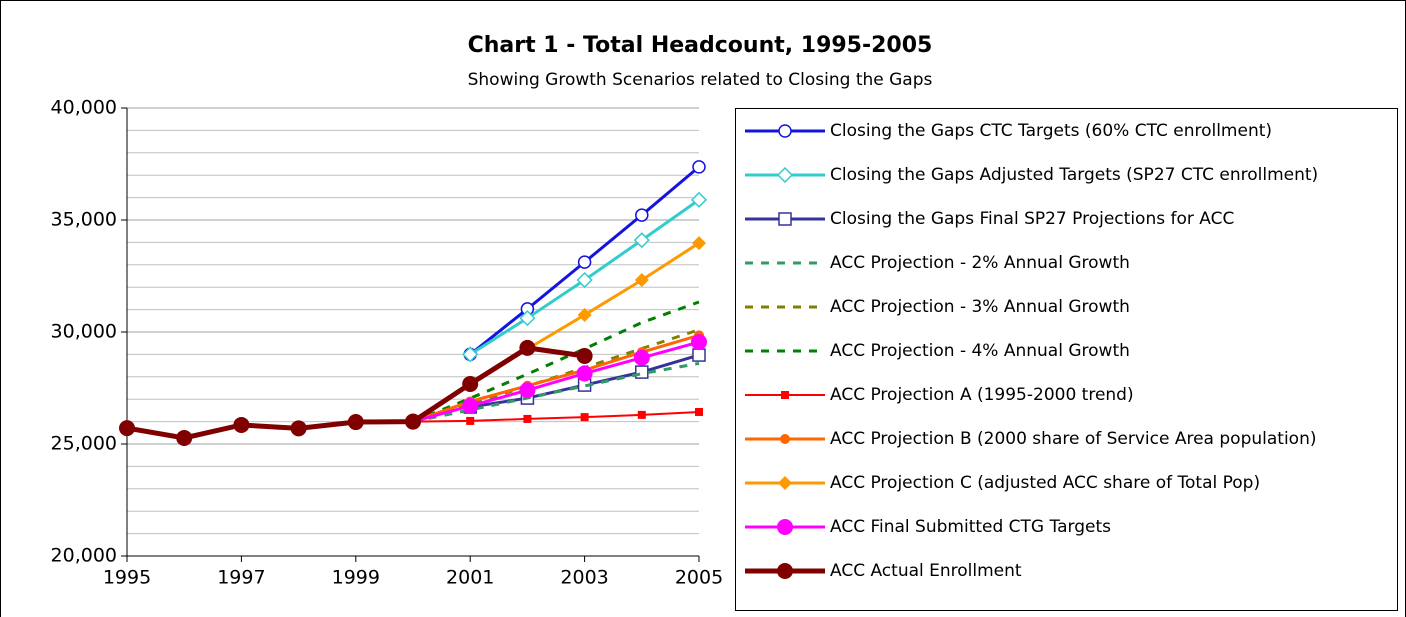 This screenshot has width=1406, height=617. I want to click on x-tick-label: 2001, so click(470, 578).